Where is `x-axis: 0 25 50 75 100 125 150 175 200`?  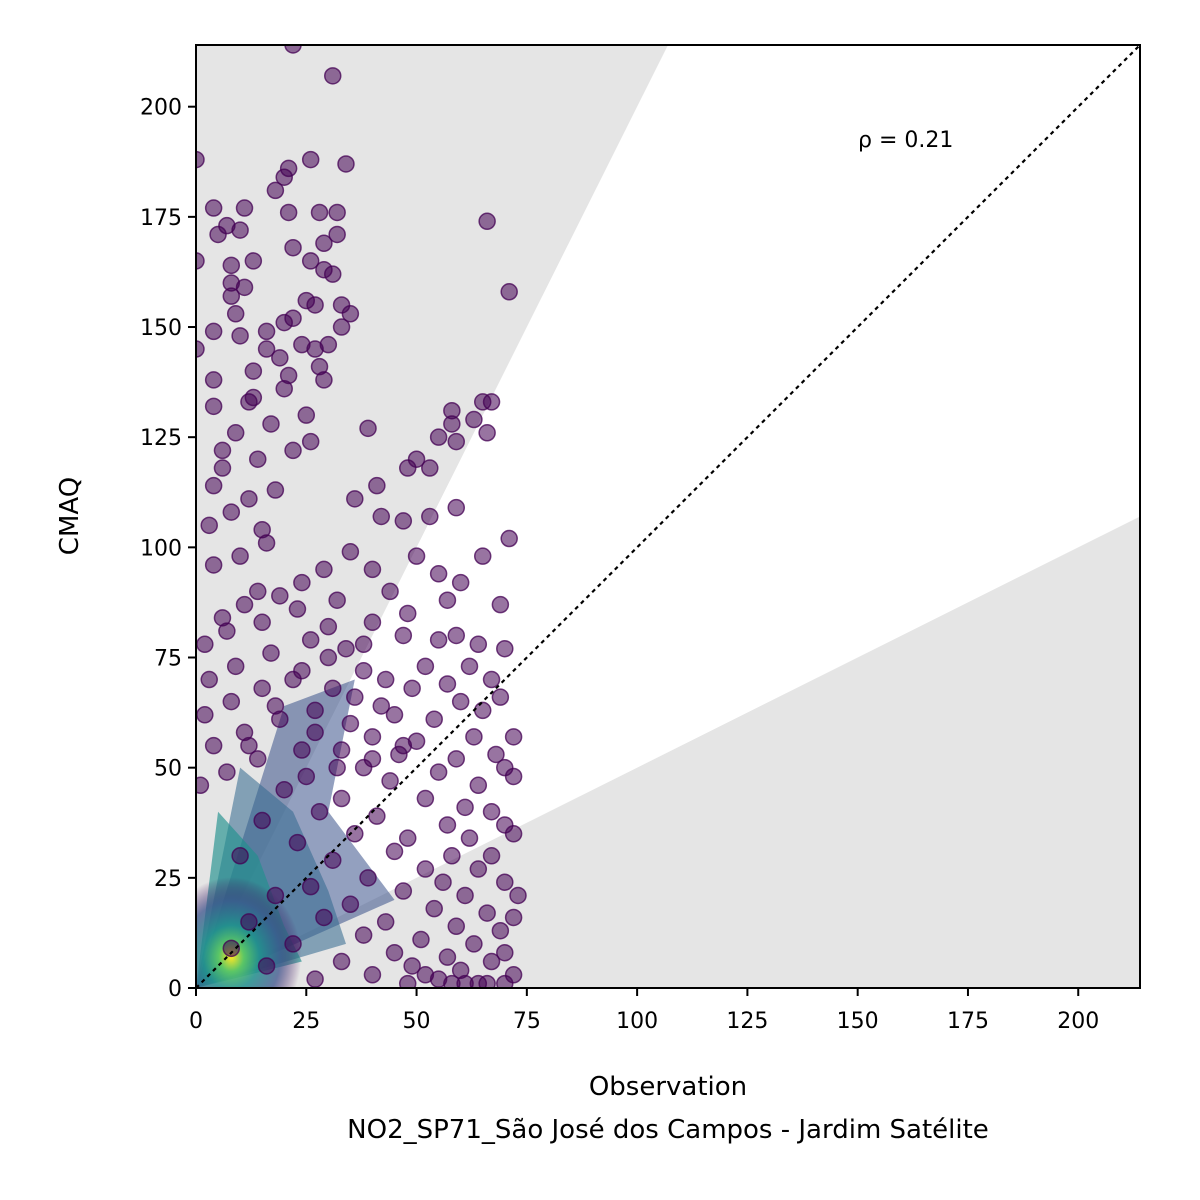
x-axis: 0 25 50 75 100 125 150 175 200 is located at coordinates (644, 1011).